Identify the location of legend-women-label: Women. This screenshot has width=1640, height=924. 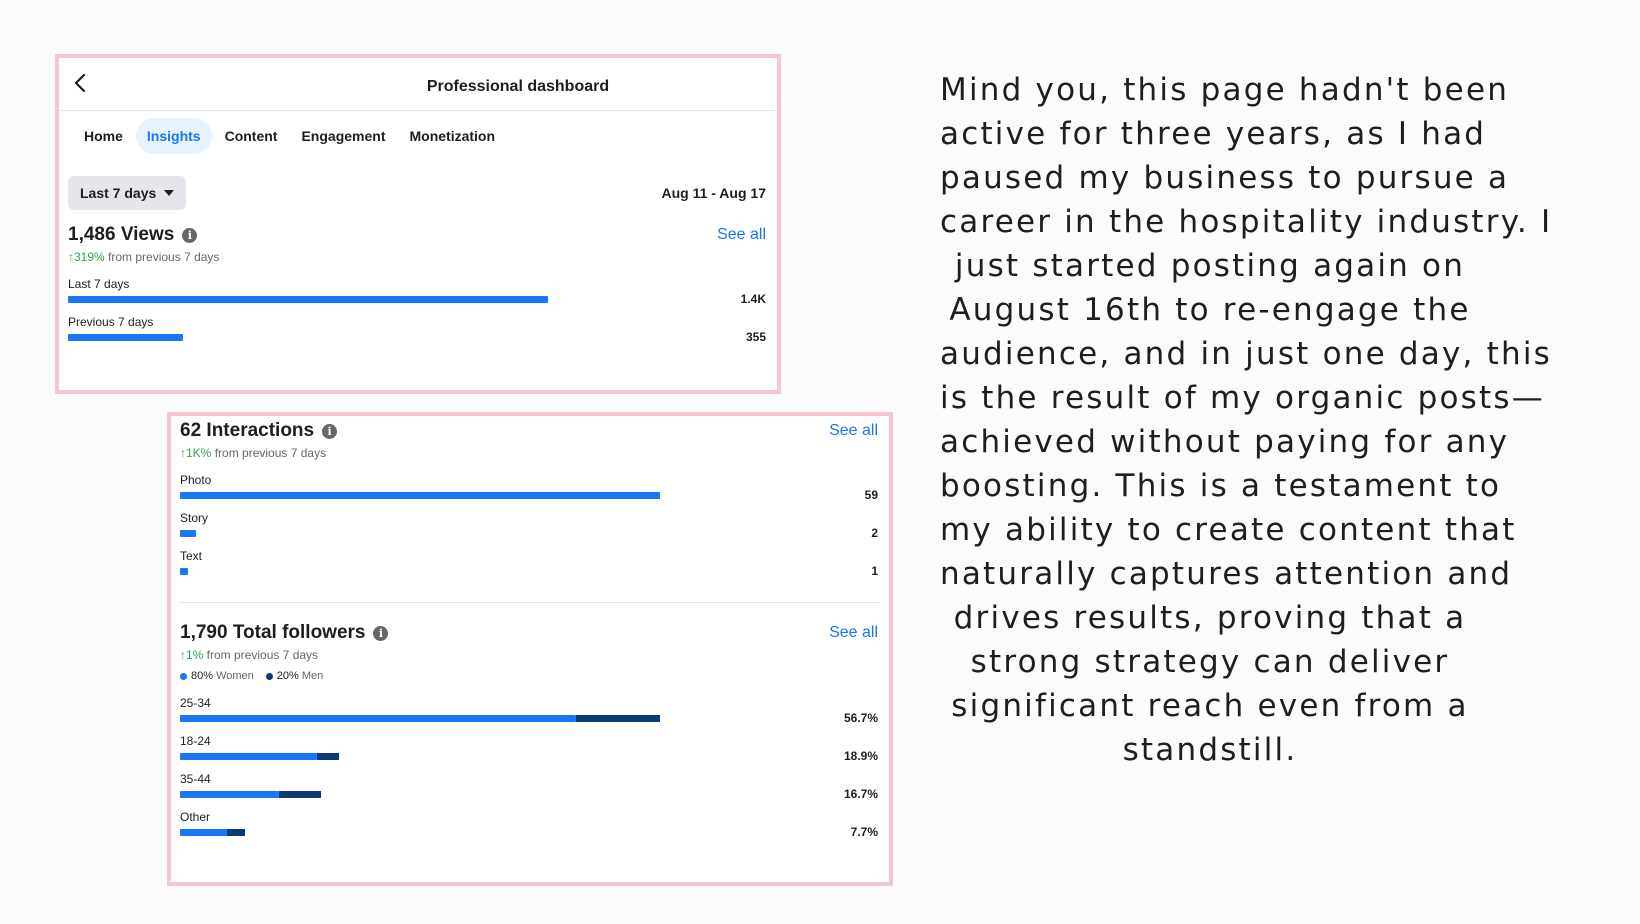
(235, 676).